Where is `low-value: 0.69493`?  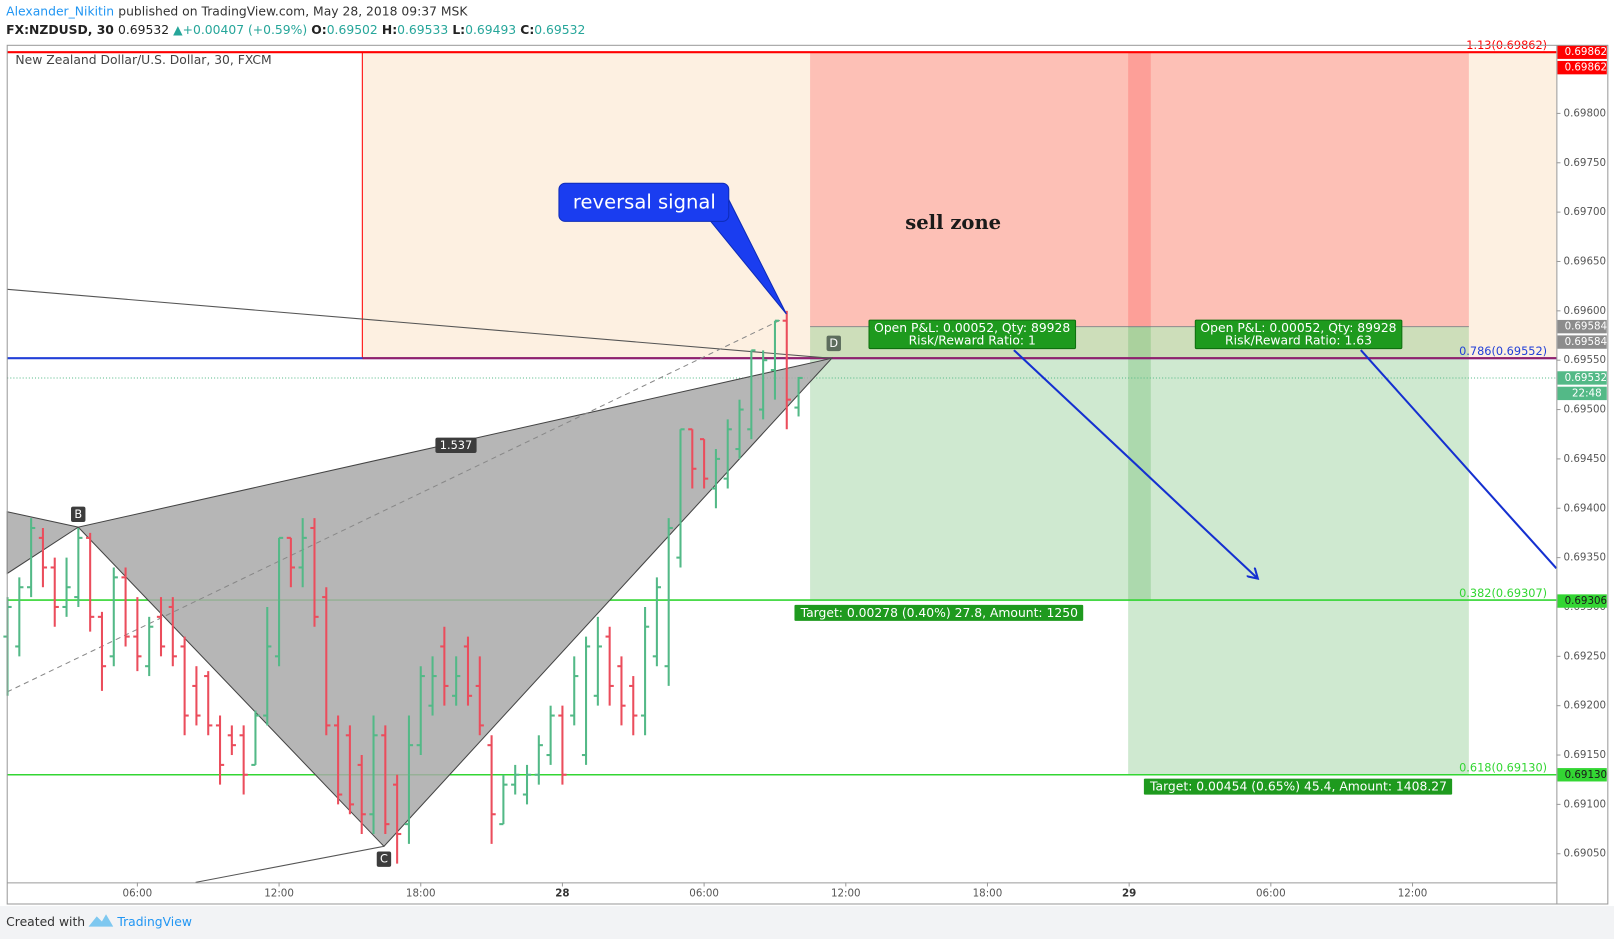
low-value: 0.69493 is located at coordinates (490, 29).